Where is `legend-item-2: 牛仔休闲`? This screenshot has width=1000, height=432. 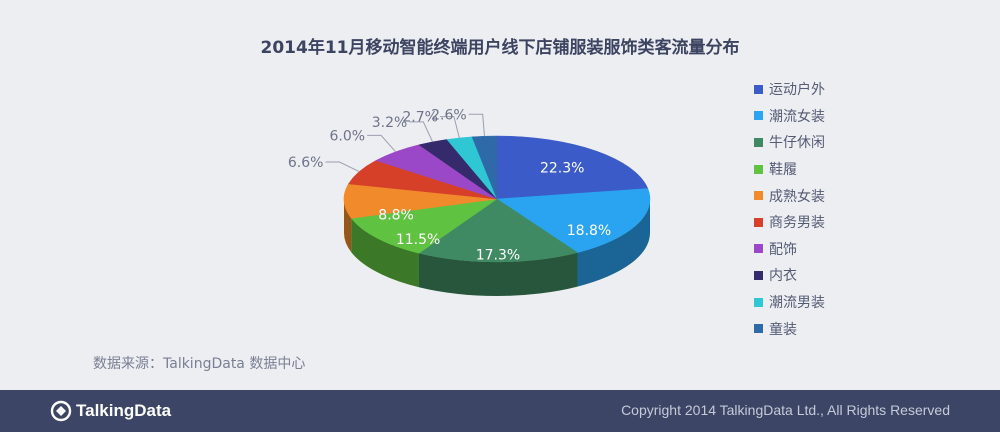
legend-item-2: 牛仔休闲 is located at coordinates (789, 142).